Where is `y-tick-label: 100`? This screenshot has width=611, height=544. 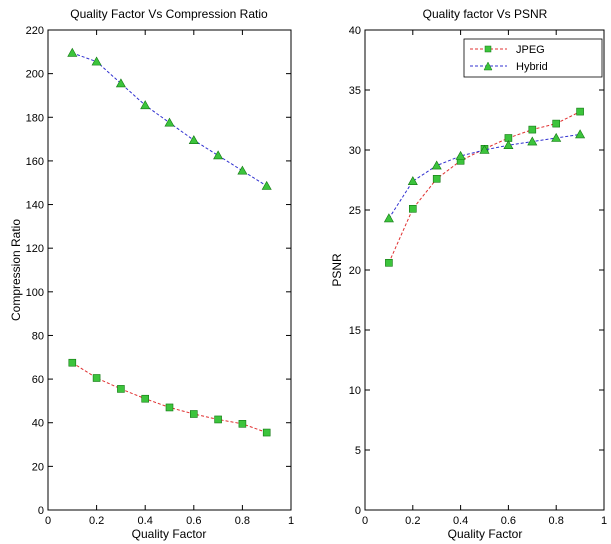
y-tick-label: 100 is located at coordinates (35, 293).